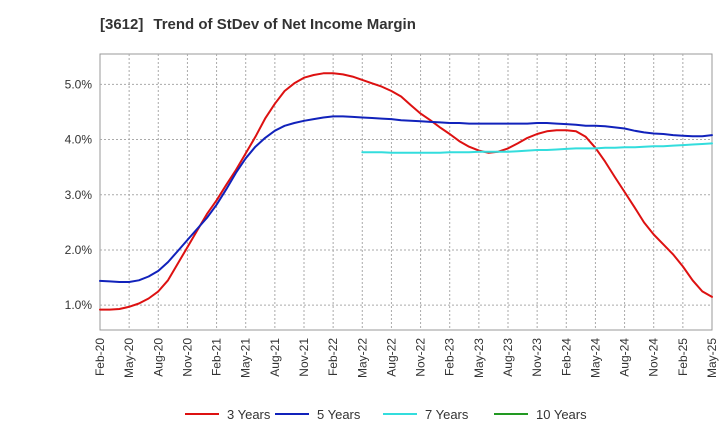 The height and width of the screenshot is (440, 720). I want to click on x-tick-label: Feb-22, so click(333, 357).